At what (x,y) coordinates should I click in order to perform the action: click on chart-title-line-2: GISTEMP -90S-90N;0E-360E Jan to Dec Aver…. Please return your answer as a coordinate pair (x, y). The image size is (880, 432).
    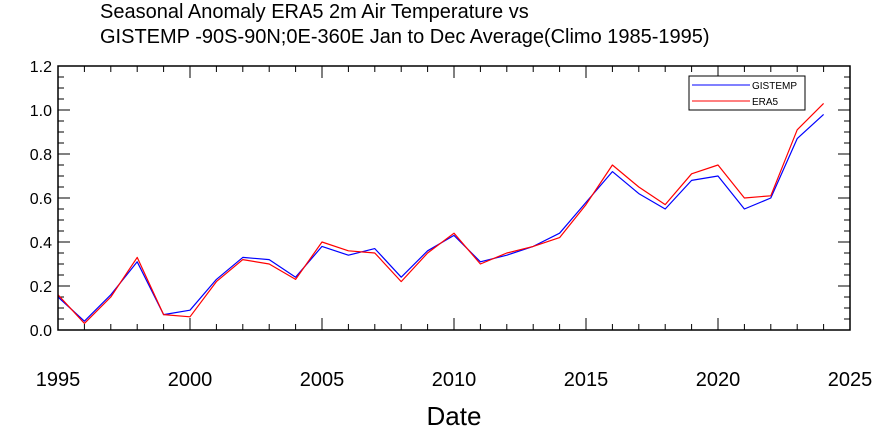
    Looking at the image, I should click on (405, 37).